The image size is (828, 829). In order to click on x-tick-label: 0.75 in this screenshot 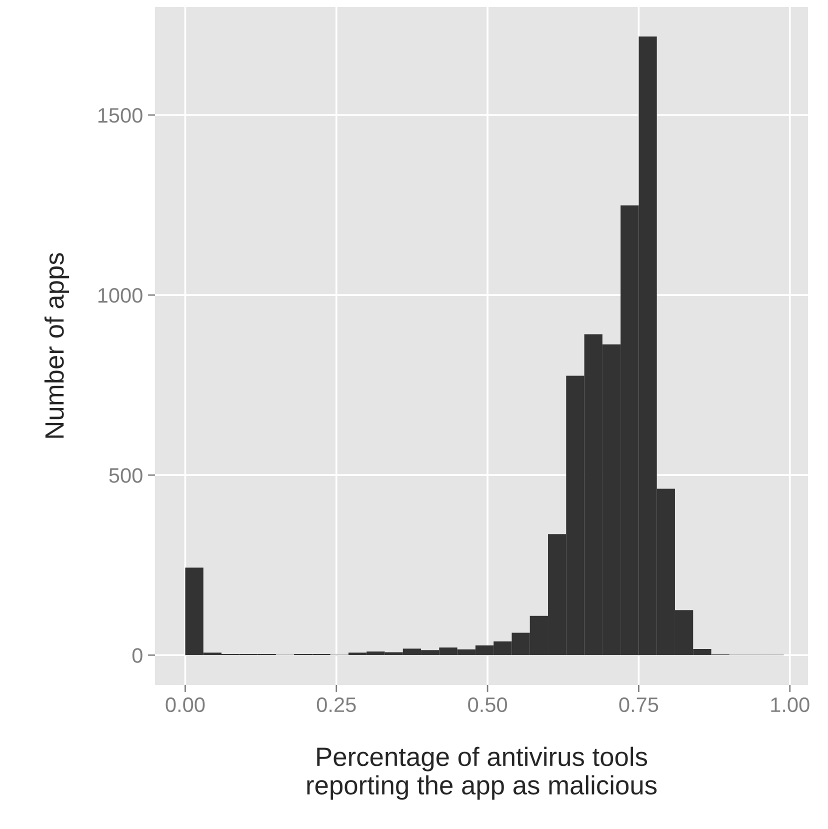, I will do `click(638, 704)`.